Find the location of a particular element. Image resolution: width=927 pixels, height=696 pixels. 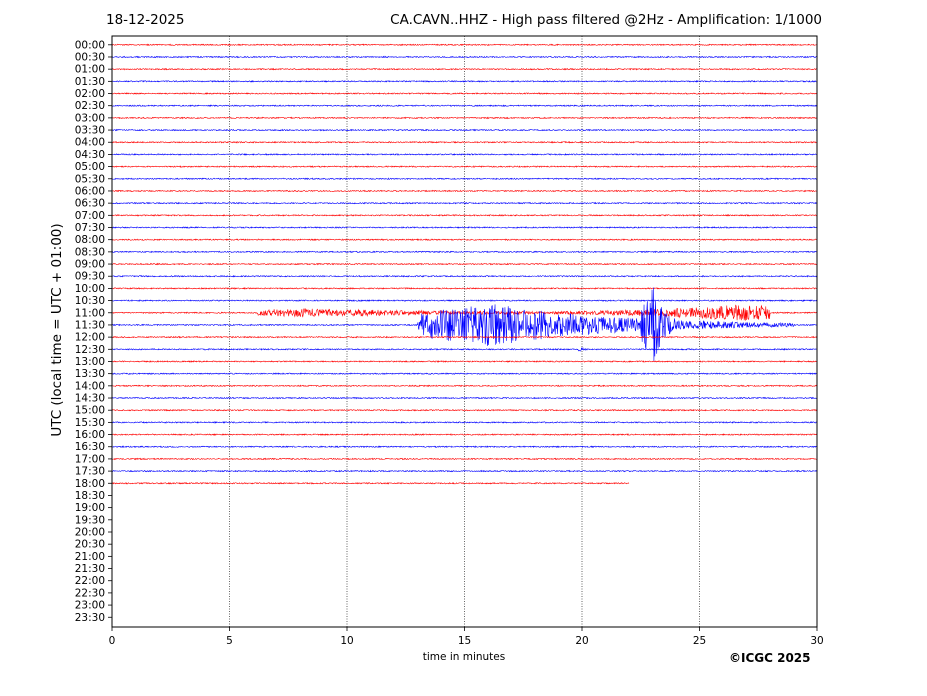

y-tick-label: 16:30 is located at coordinates (90, 447).